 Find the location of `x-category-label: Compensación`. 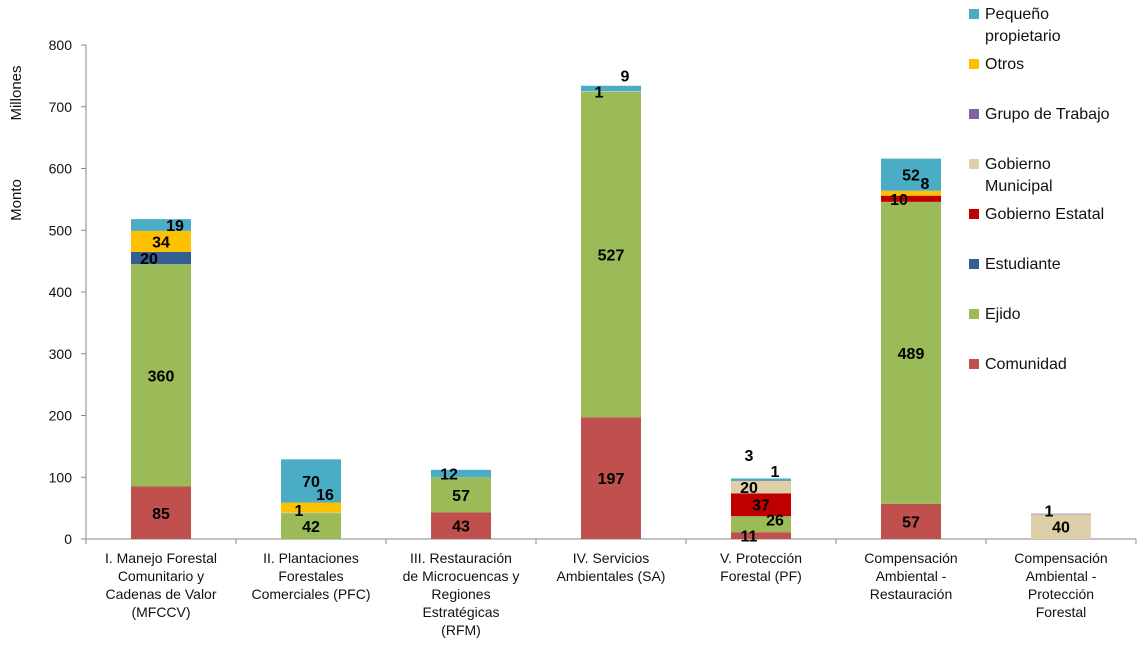

x-category-label: Compensación is located at coordinates (1060, 558).